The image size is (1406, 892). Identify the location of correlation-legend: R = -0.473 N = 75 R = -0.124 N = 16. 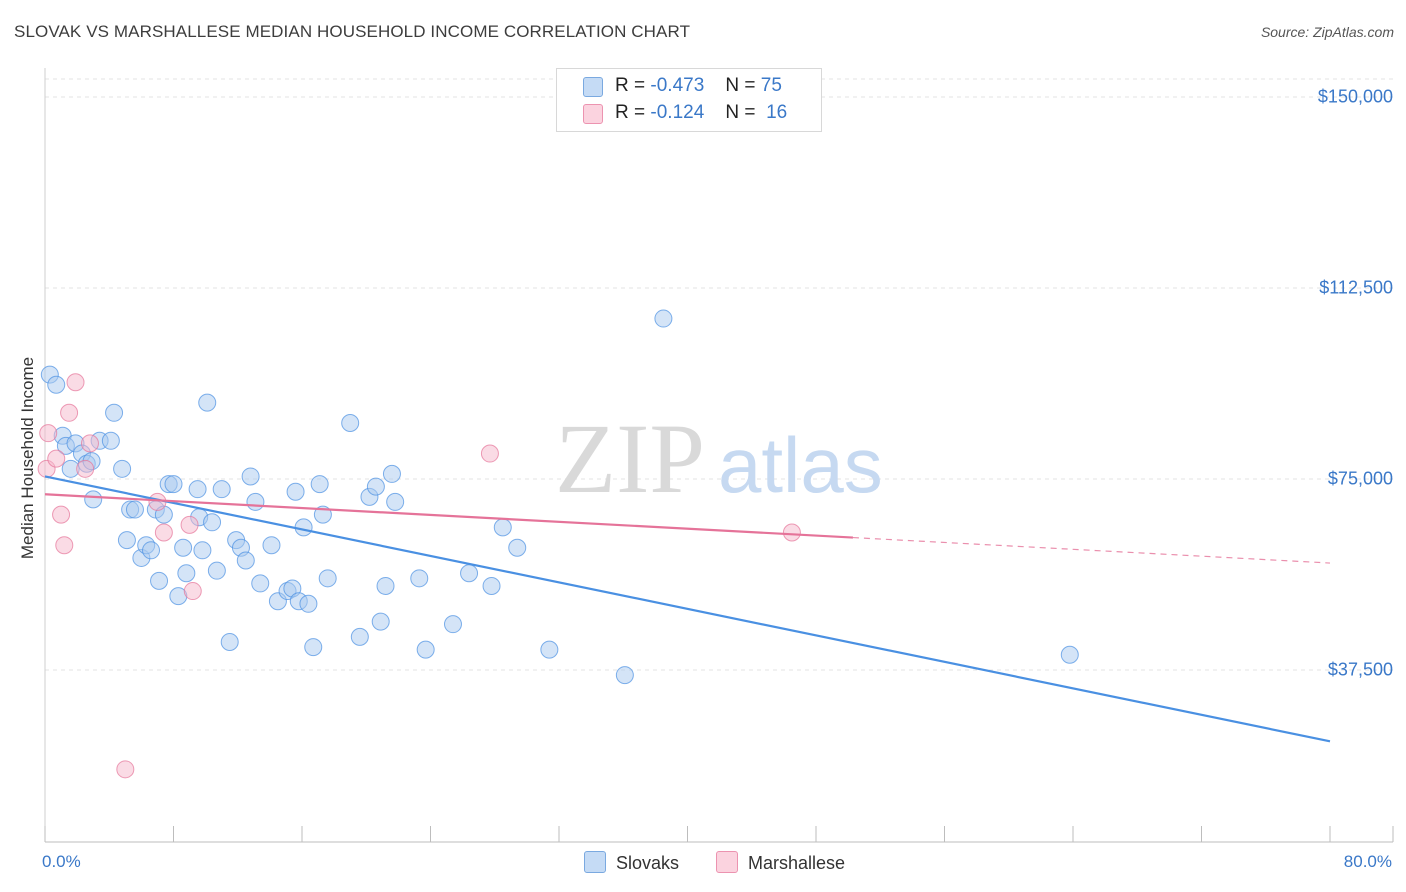
(689, 100).